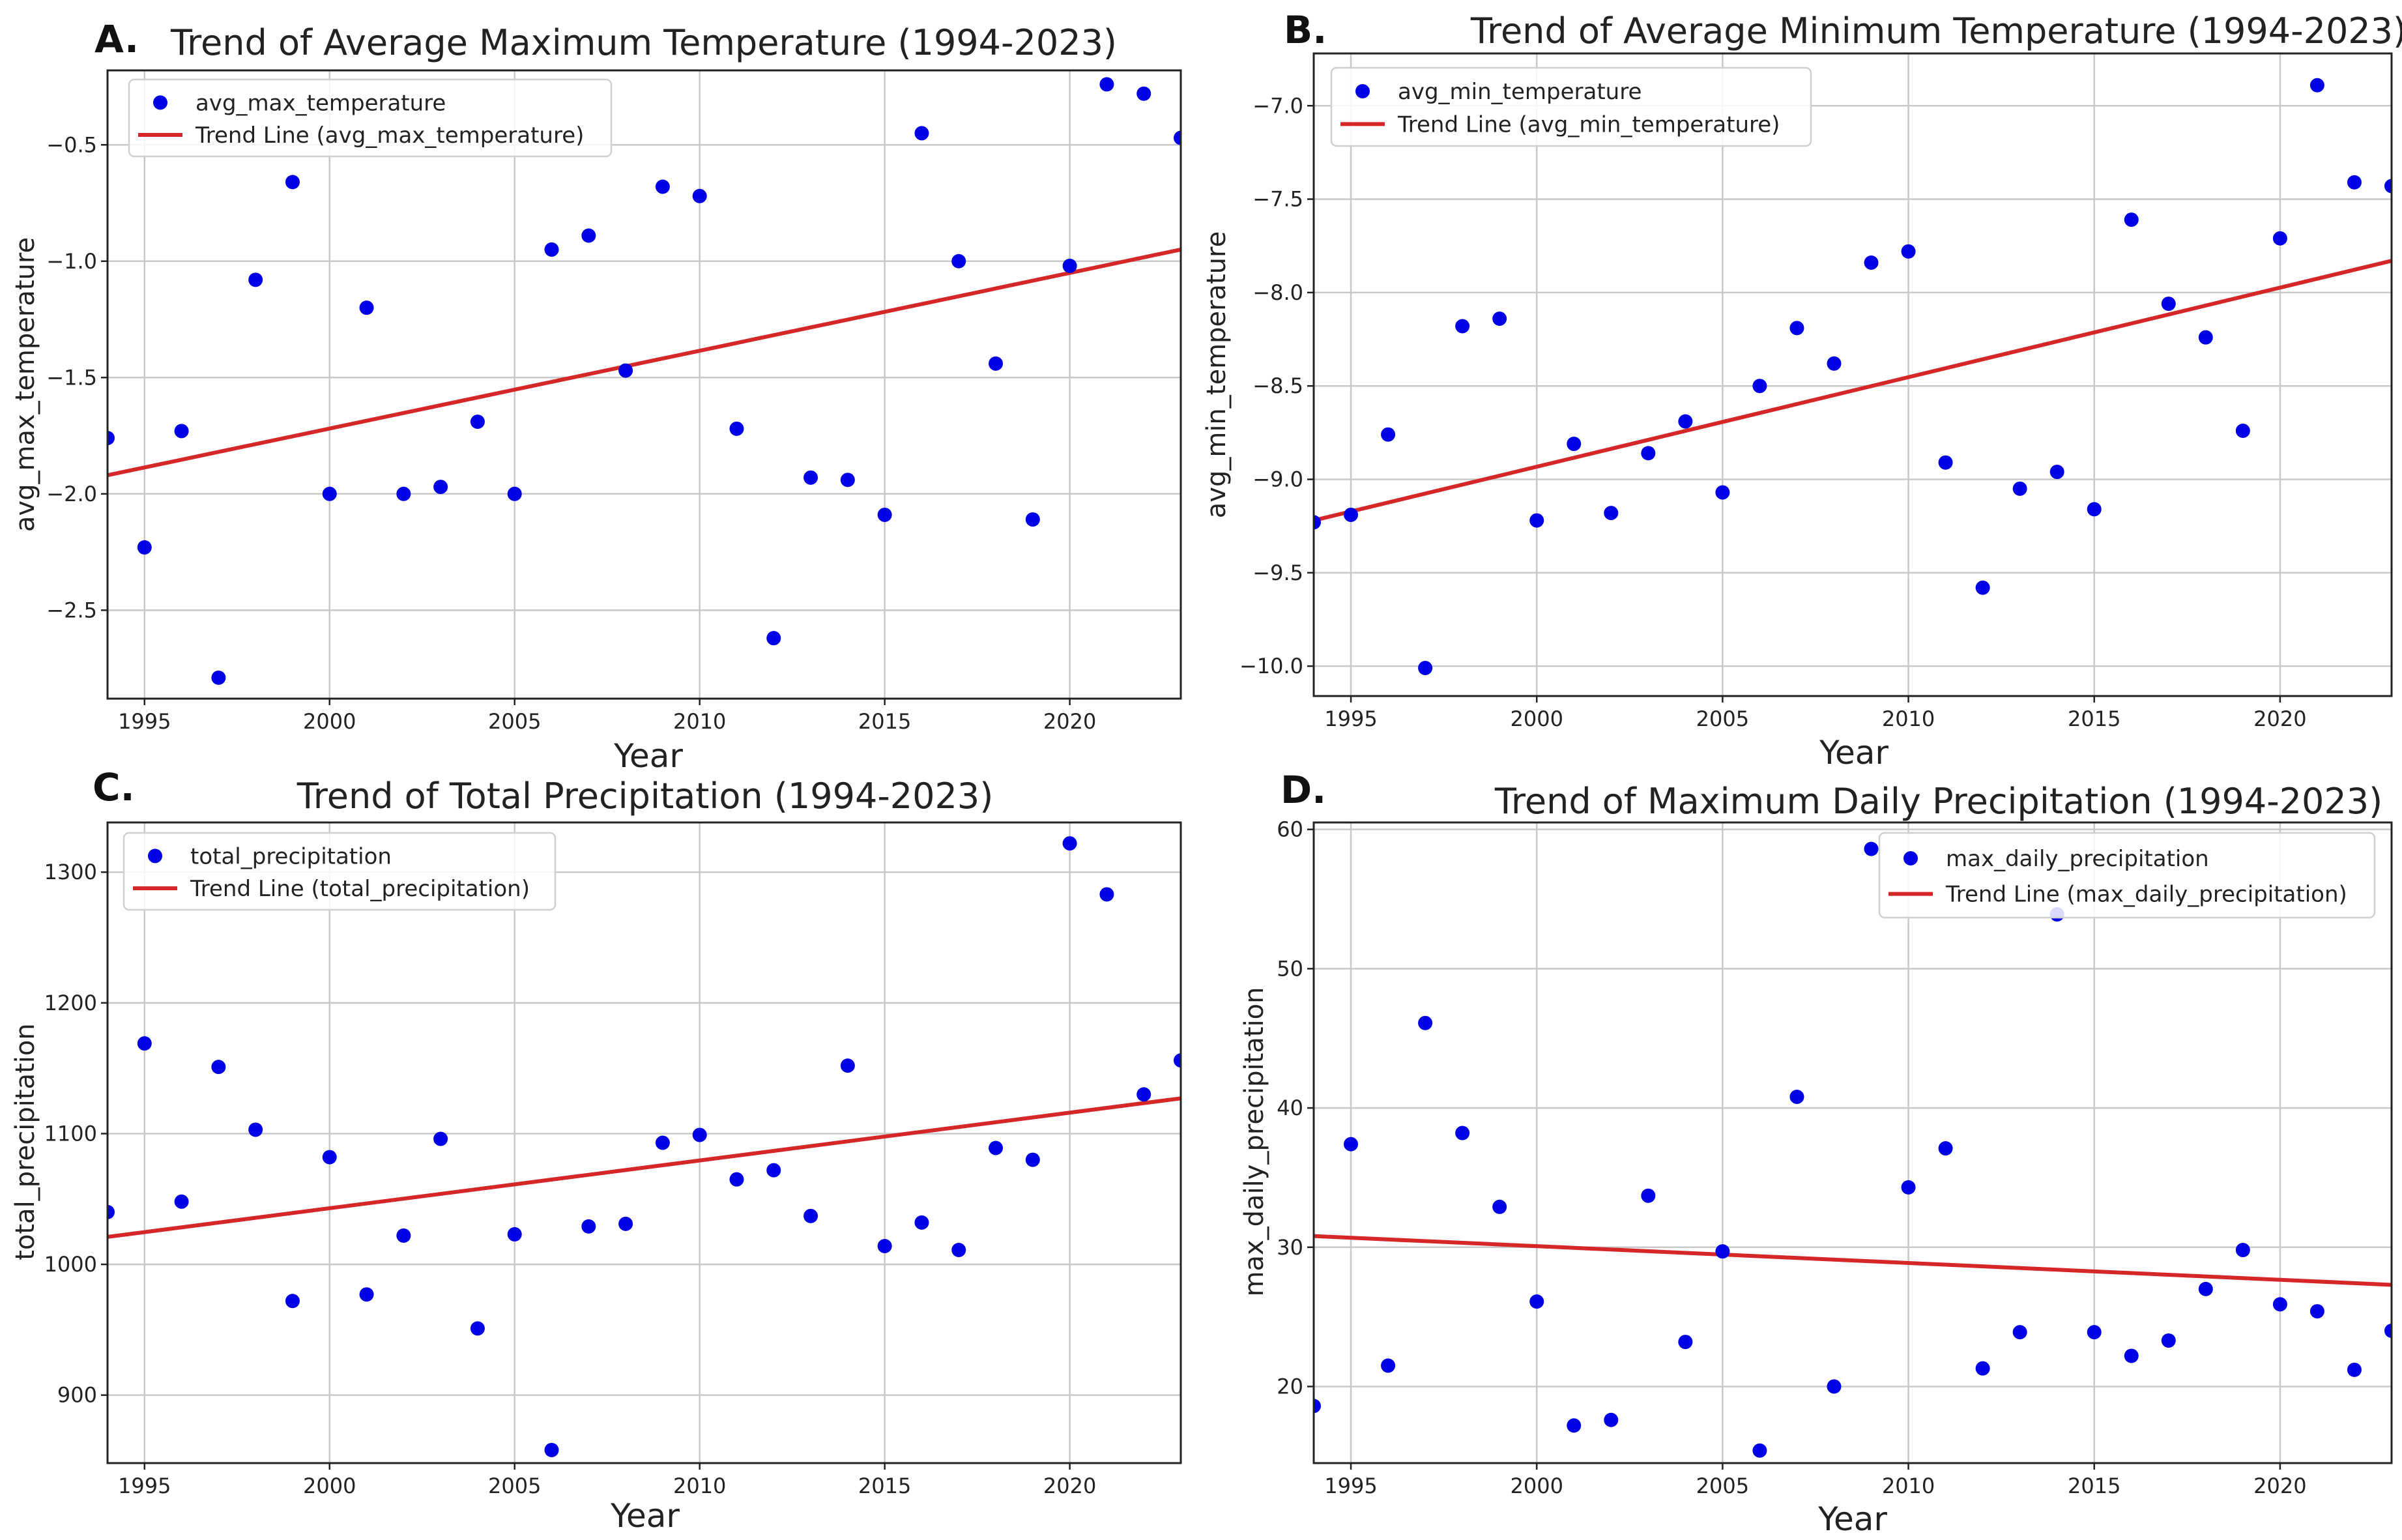 The image size is (2402, 1540). Describe the element at coordinates (515, 1486) in the screenshot. I see `x-tick-label: 2005` at that location.